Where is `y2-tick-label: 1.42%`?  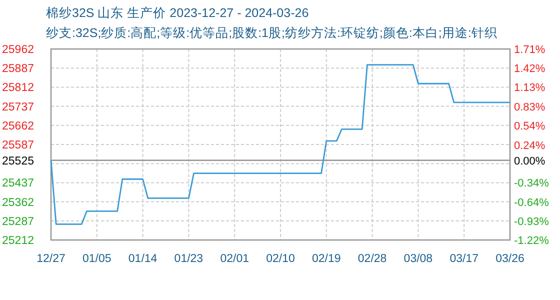
y2-tick-label: 1.42% is located at coordinates (530, 68).